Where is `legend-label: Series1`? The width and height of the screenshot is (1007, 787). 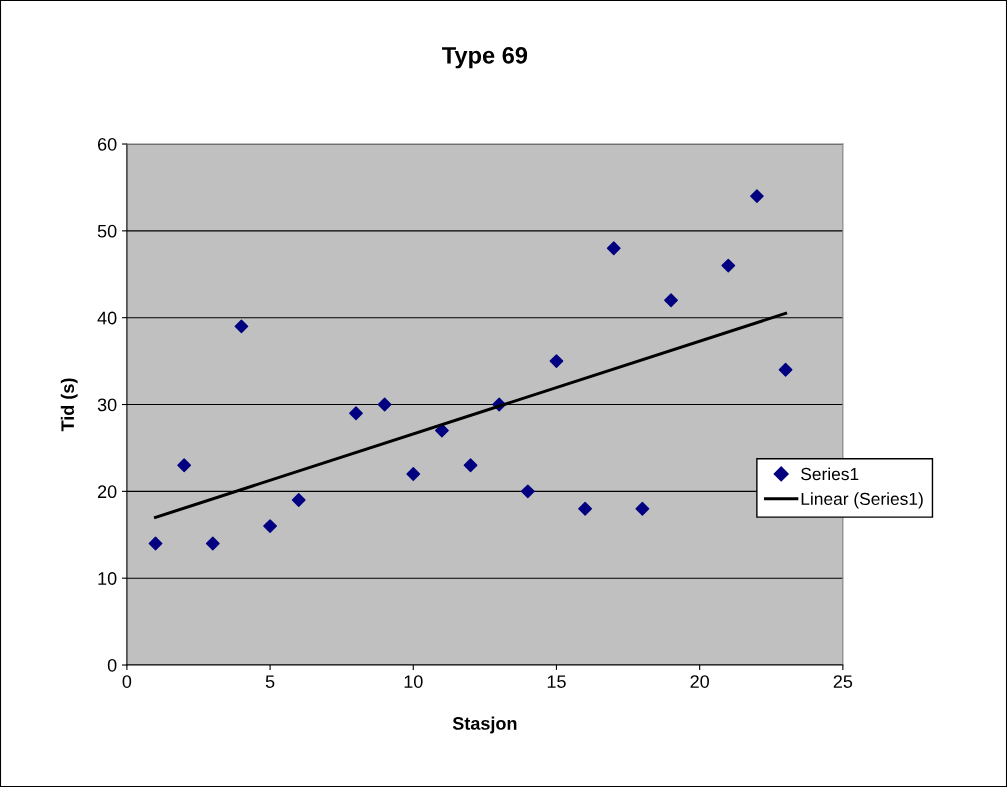
legend-label: Series1 is located at coordinates (830, 474).